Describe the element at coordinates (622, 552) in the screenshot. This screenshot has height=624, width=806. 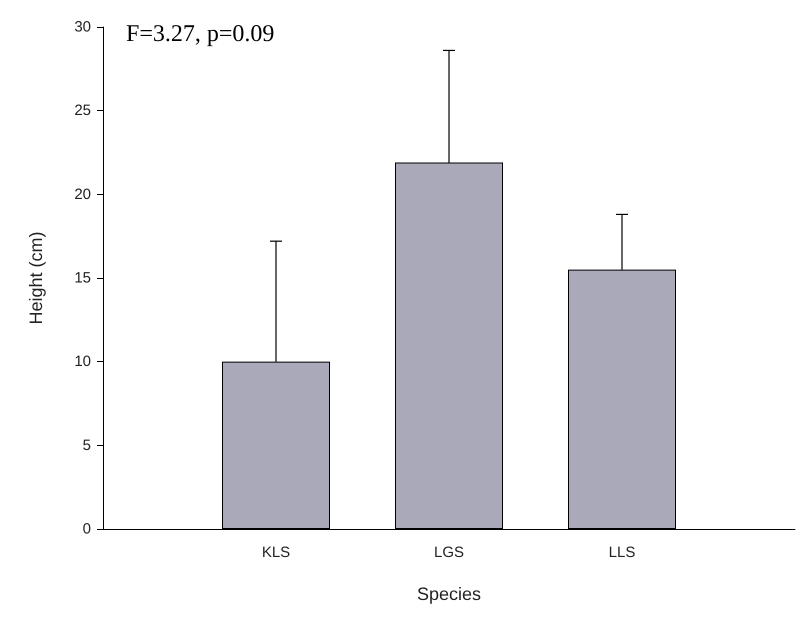
I see `x-tick-label: LLS` at that location.